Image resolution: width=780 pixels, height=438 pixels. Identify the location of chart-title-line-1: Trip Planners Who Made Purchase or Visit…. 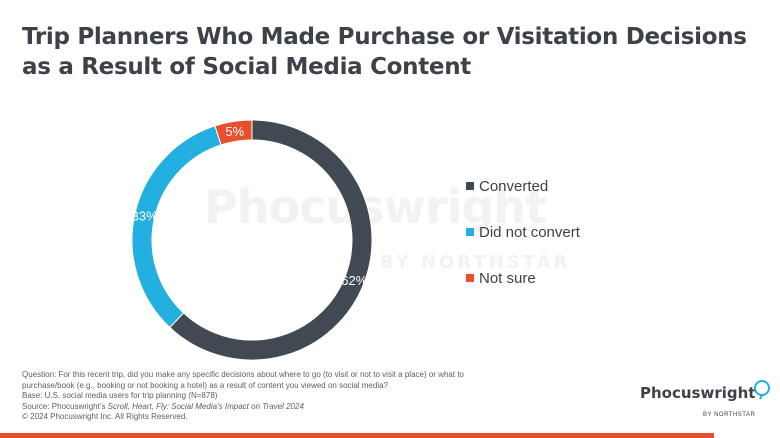
(384, 37).